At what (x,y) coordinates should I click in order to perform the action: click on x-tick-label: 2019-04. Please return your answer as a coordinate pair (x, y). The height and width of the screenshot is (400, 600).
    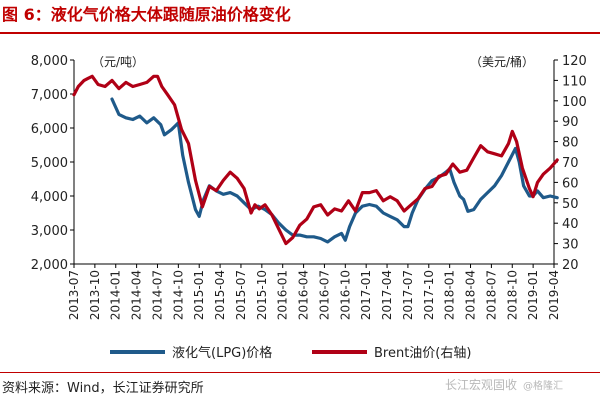
    Looking at the image, I should click on (554, 295).